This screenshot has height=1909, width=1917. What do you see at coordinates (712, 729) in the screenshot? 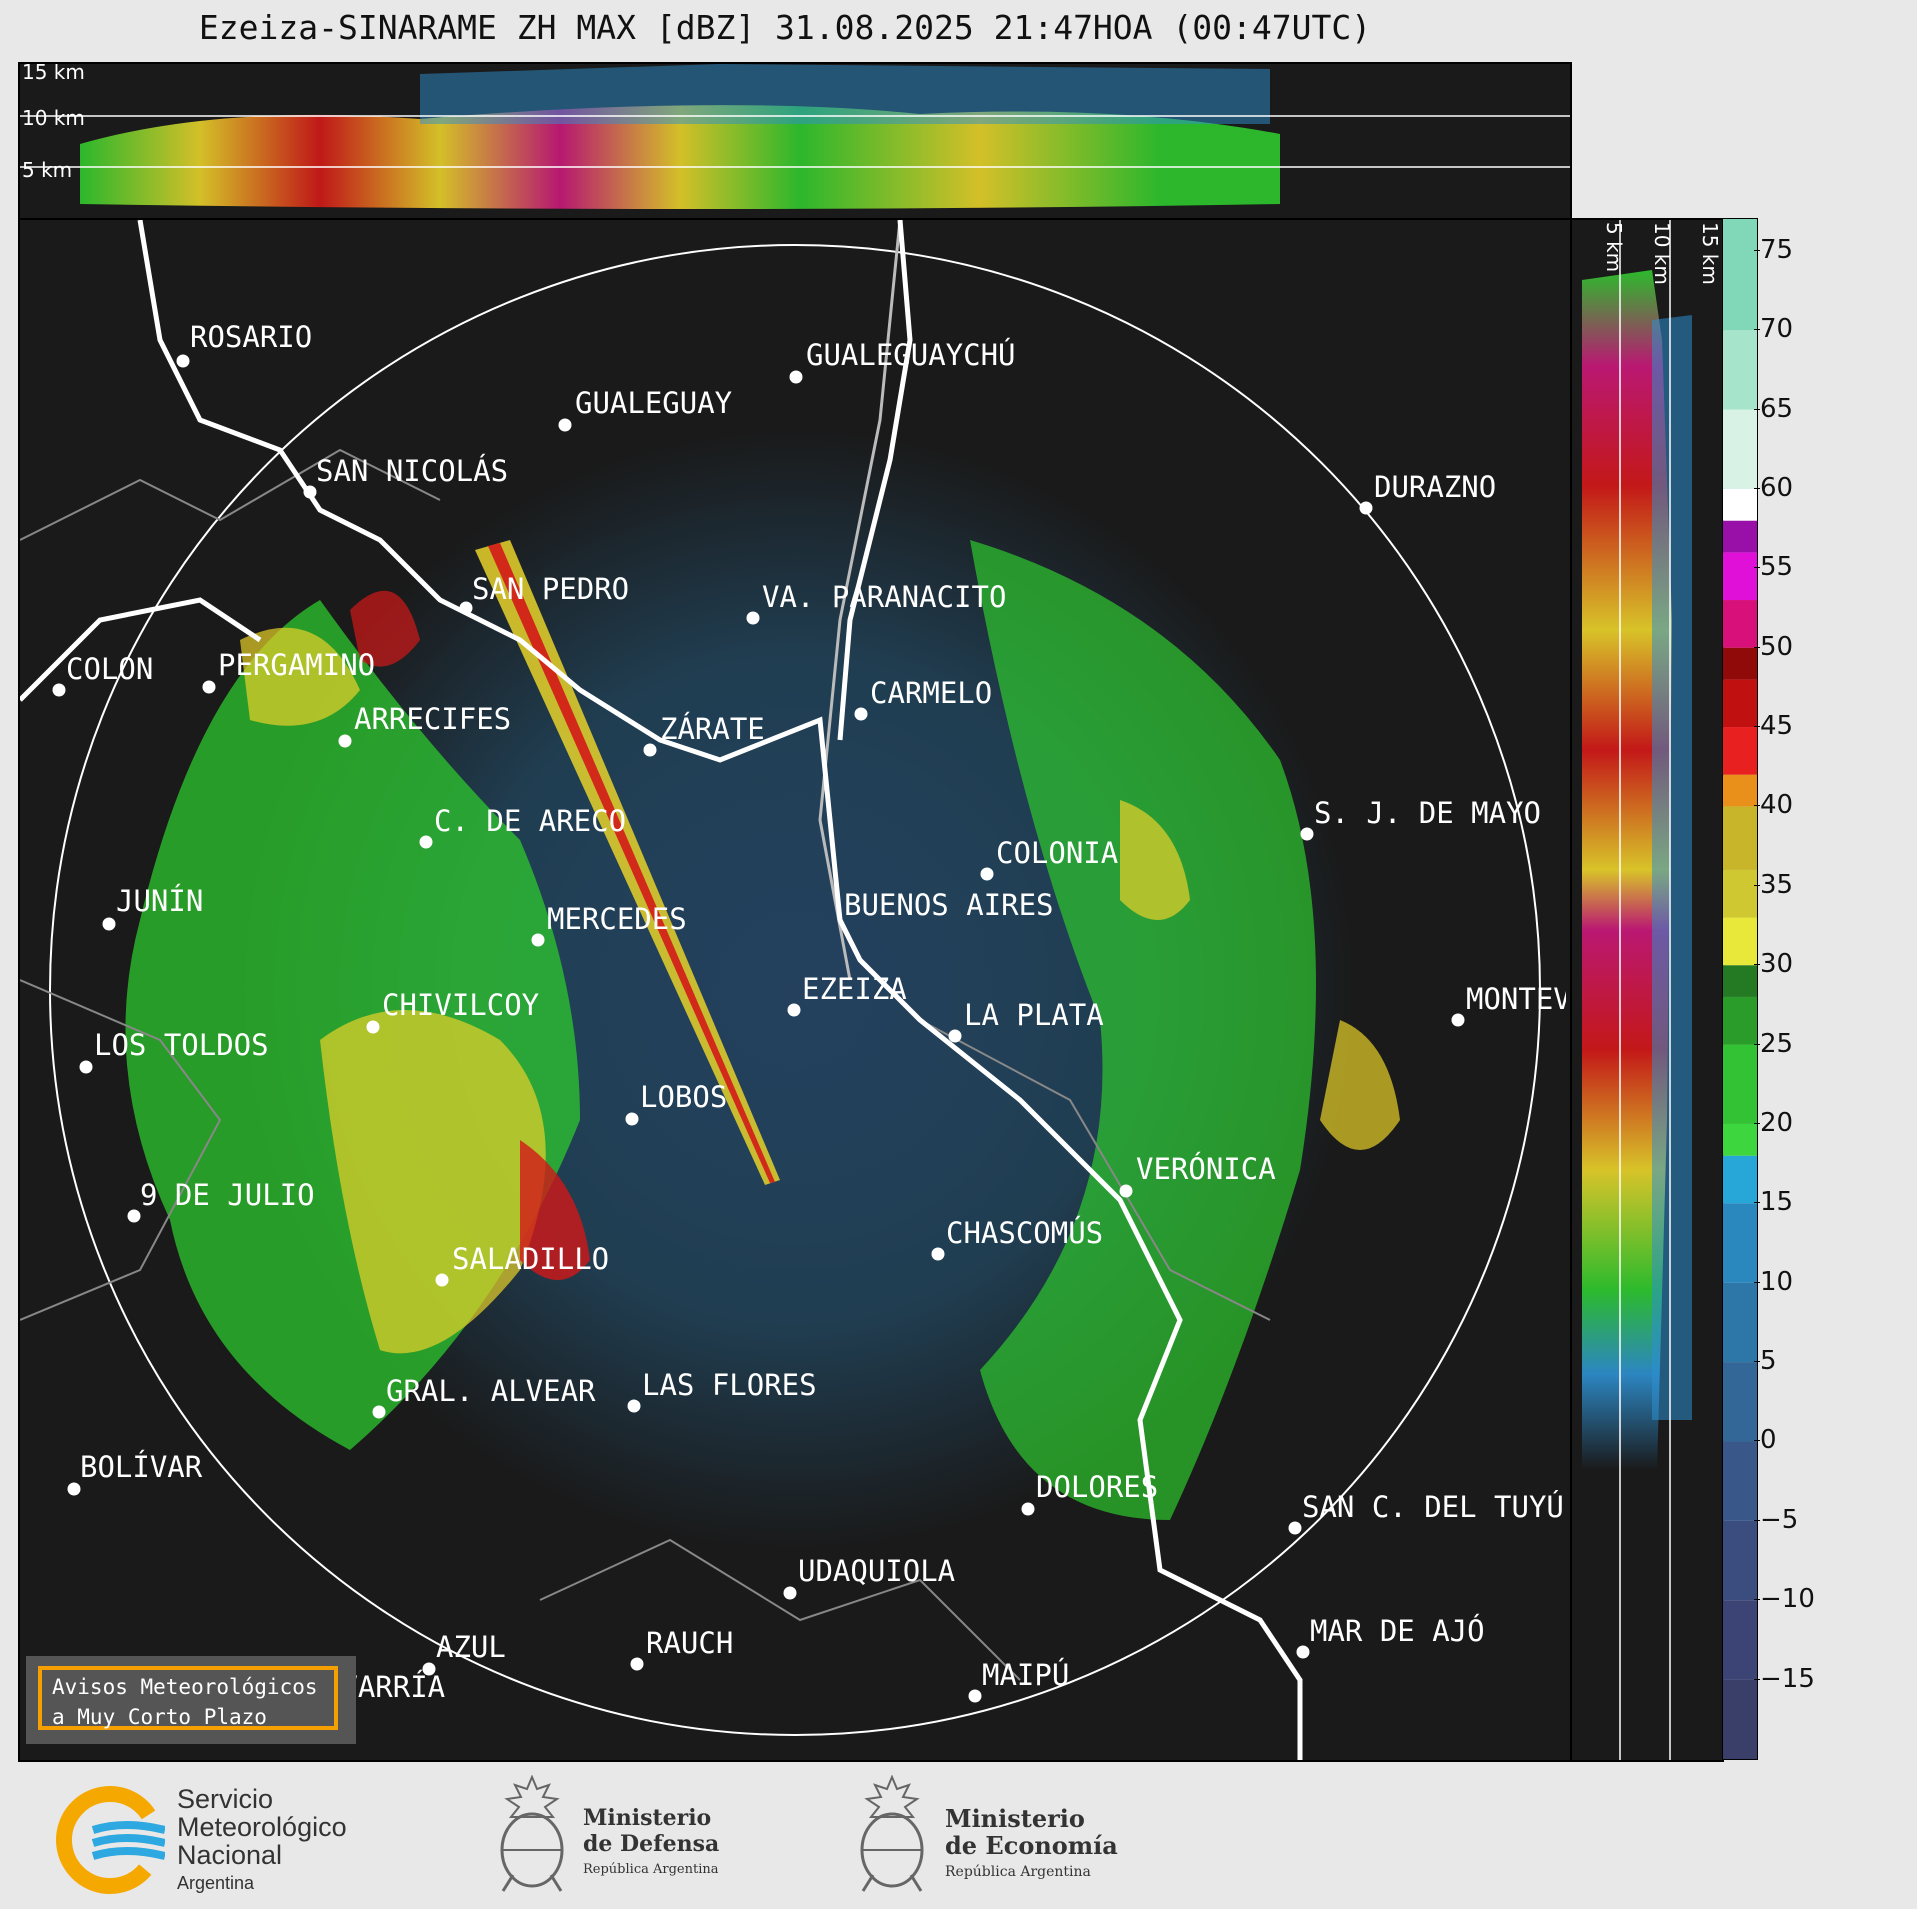
I see `city-zarate: ZÁRATE` at bounding box center [712, 729].